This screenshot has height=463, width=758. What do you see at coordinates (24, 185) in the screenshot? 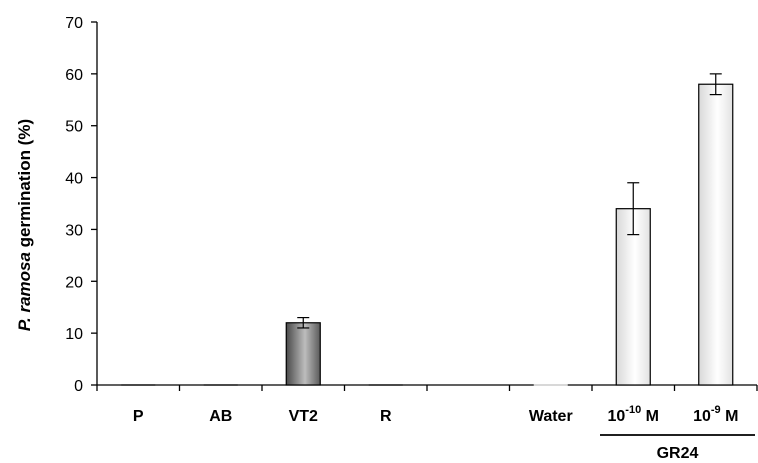
I see `y-axis-label-rest: germination (%)` at bounding box center [24, 185].